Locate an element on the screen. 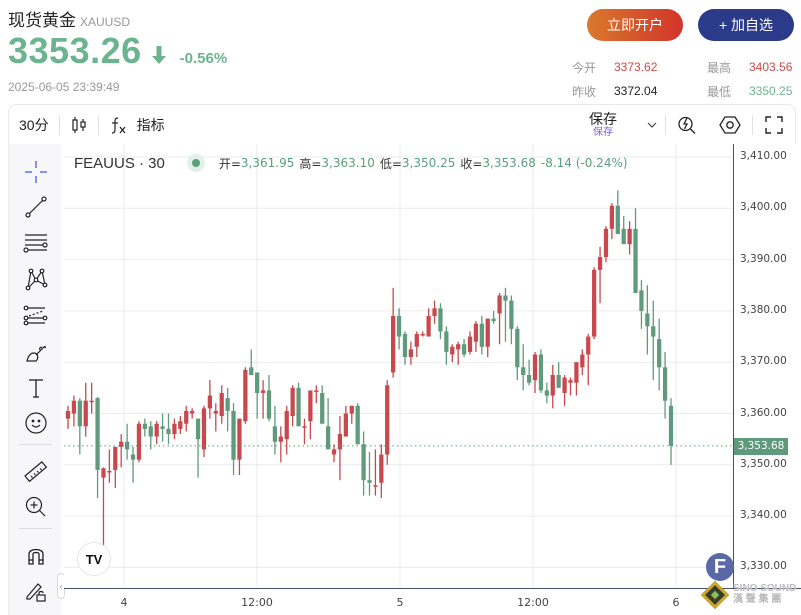  settings-button is located at coordinates (730, 124).